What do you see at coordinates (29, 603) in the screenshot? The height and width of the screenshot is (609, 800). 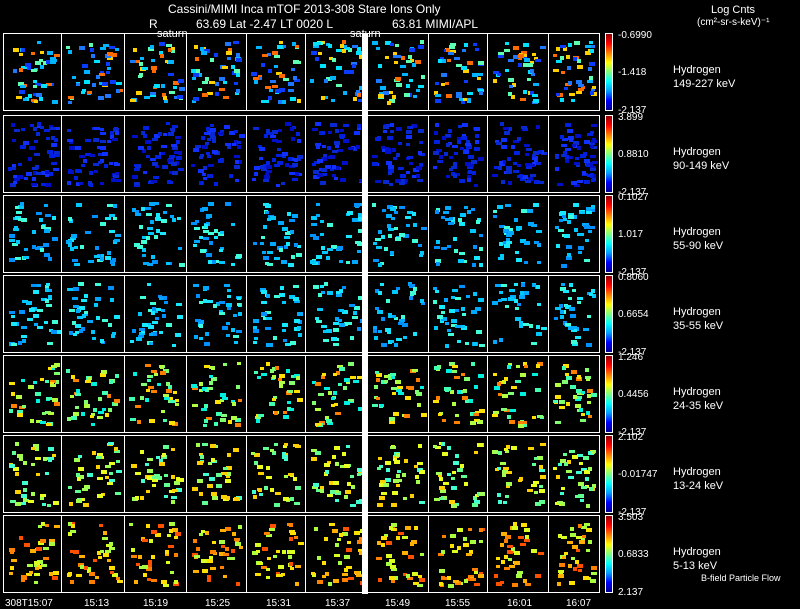 I see `time-tick-label: 308T15:07` at bounding box center [29, 603].